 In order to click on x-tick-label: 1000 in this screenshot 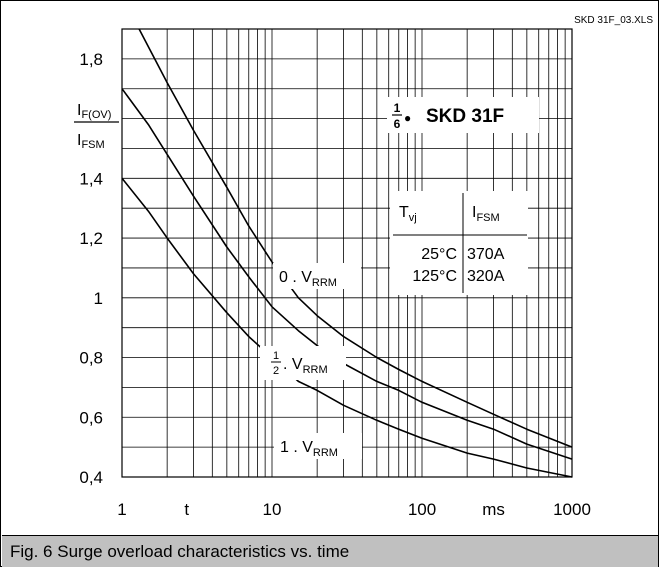, I will do `click(572, 509)`.